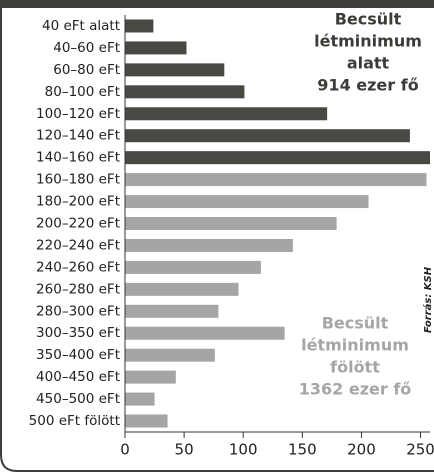 The height and width of the screenshot is (473, 434). What do you see at coordinates (86, 70) in the screenshot?
I see `y-tick-label: 60–80 eFt` at bounding box center [86, 70].